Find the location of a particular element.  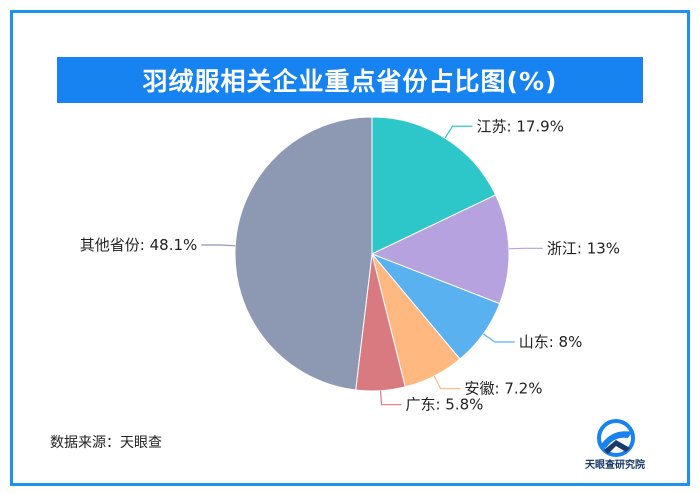

pie-label-2: 山东: 8% is located at coordinates (551, 342).